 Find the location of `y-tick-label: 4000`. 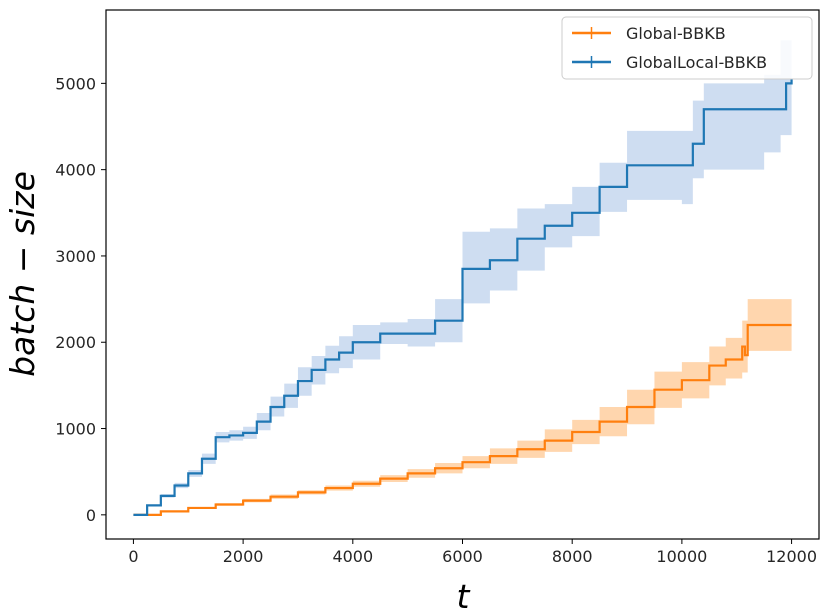

y-tick-label: 4000 is located at coordinates (75, 170).